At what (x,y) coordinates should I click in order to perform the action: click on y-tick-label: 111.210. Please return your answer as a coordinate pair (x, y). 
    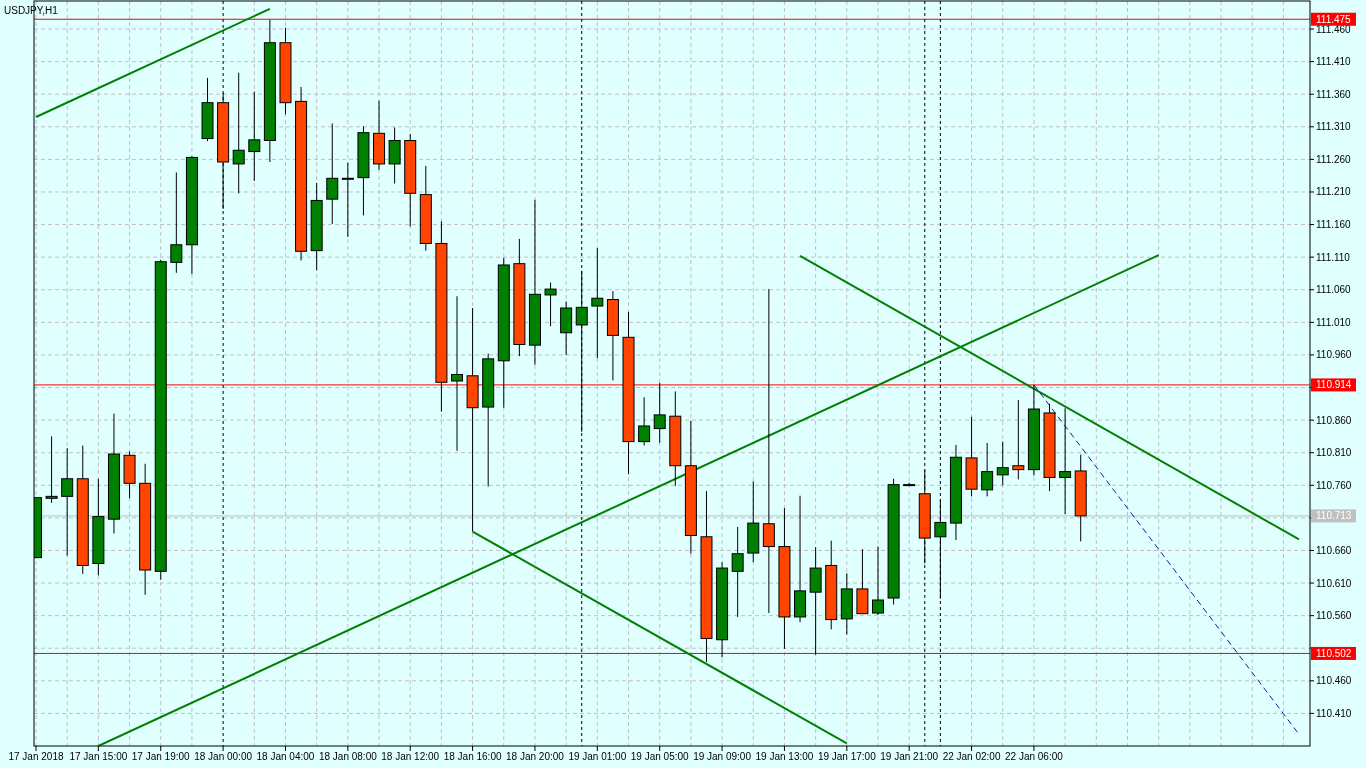
    Looking at the image, I should click on (1334, 192).